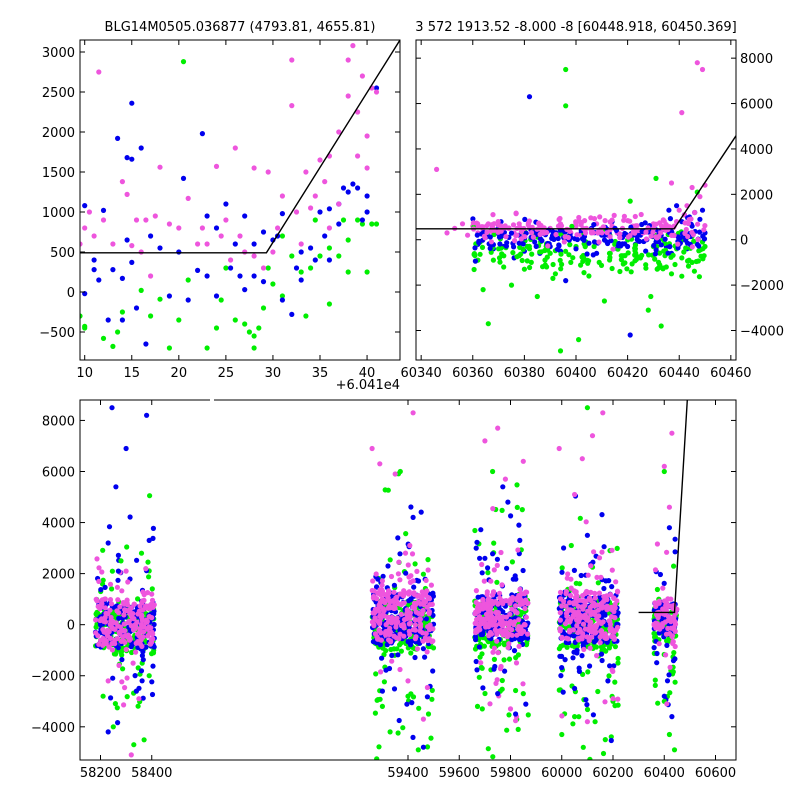 This screenshot has height=800, width=800. Describe the element at coordinates (212, 400) in the screenshot. I see `axis-break` at that location.